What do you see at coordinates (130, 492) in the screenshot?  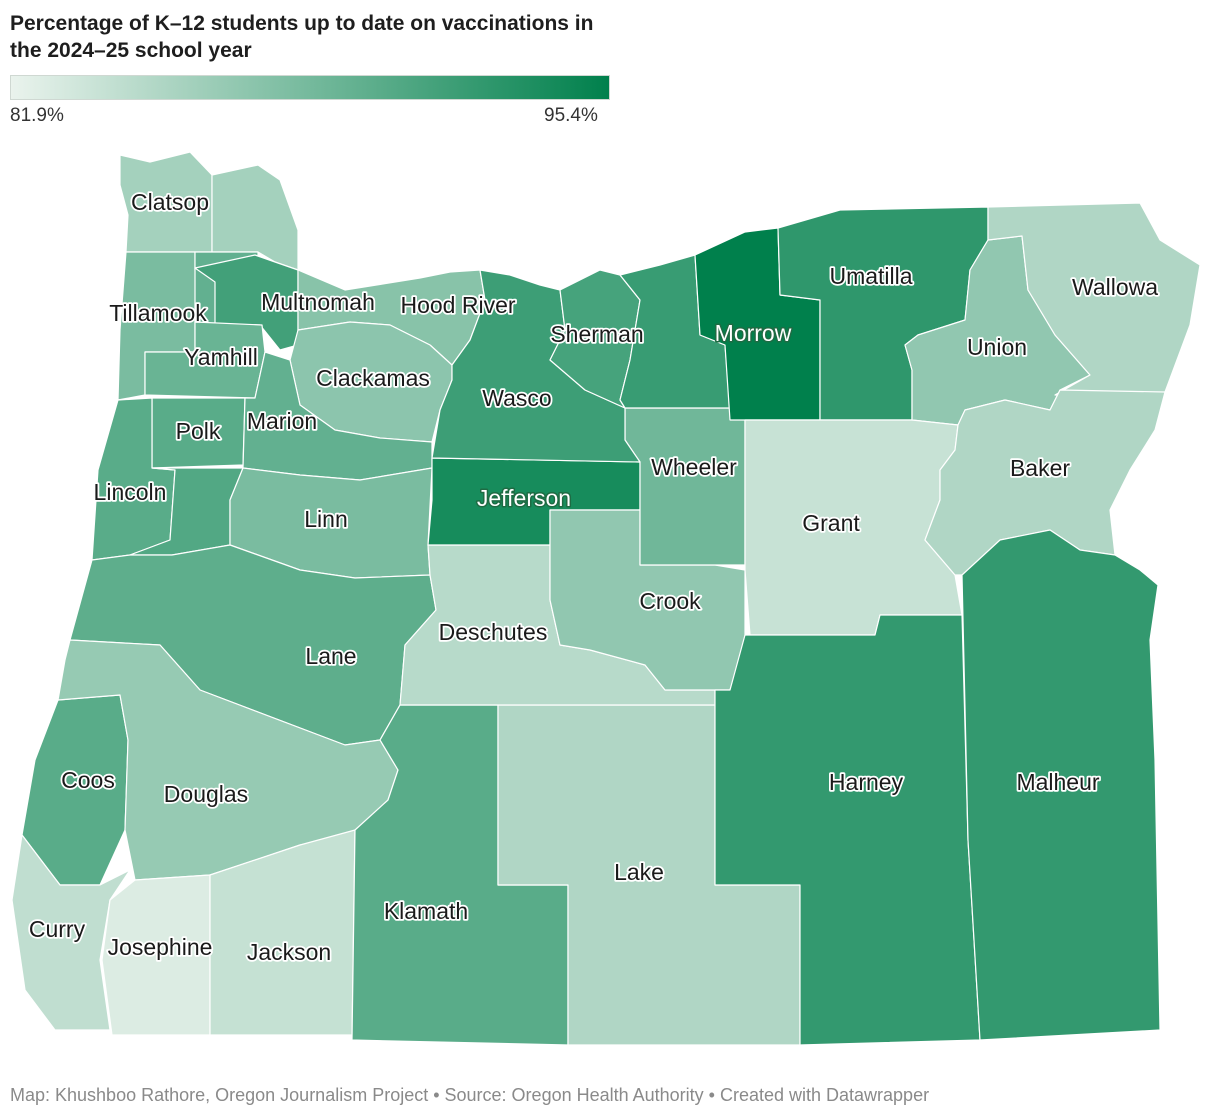 I see `county-label: Lincoln` at bounding box center [130, 492].